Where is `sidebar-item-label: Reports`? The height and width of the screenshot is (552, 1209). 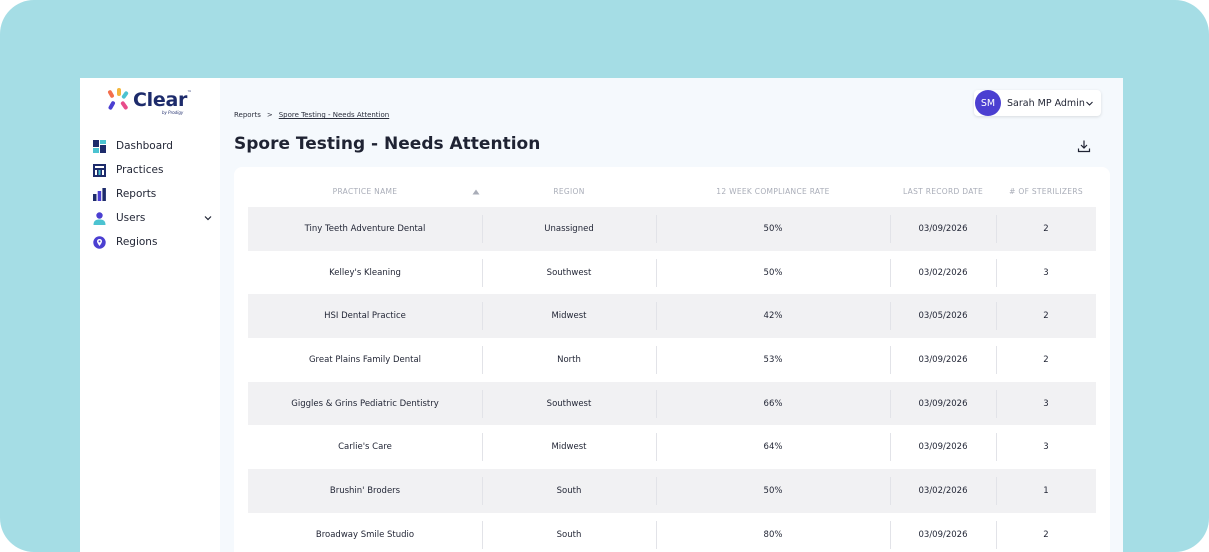
sidebar-item-label: Reports is located at coordinates (136, 194).